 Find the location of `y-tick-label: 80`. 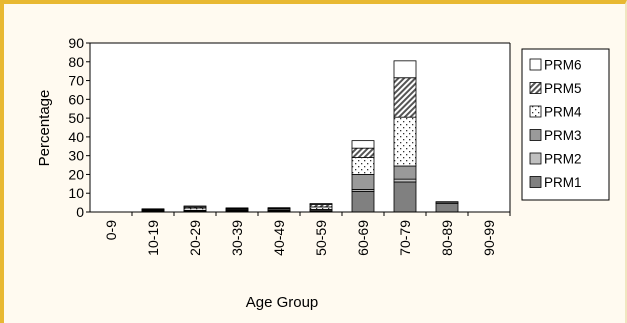

y-tick-label: 80 is located at coordinates (76, 62).